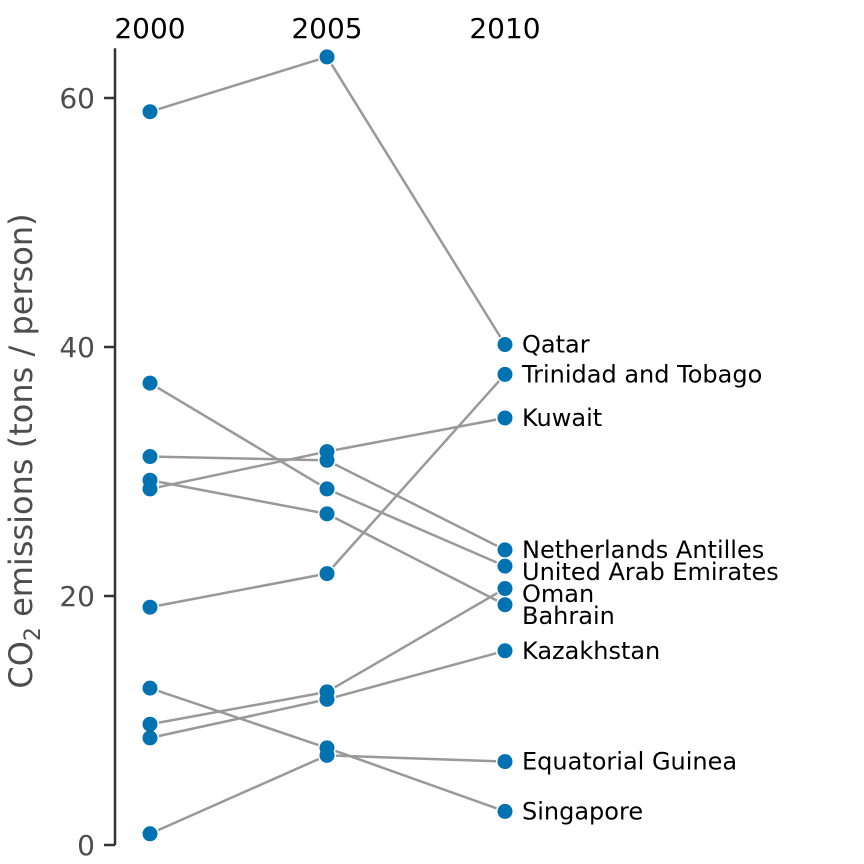  What do you see at coordinates (238, 708) in the screenshot?
I see `line-oman-2000-2005` at bounding box center [238, 708].